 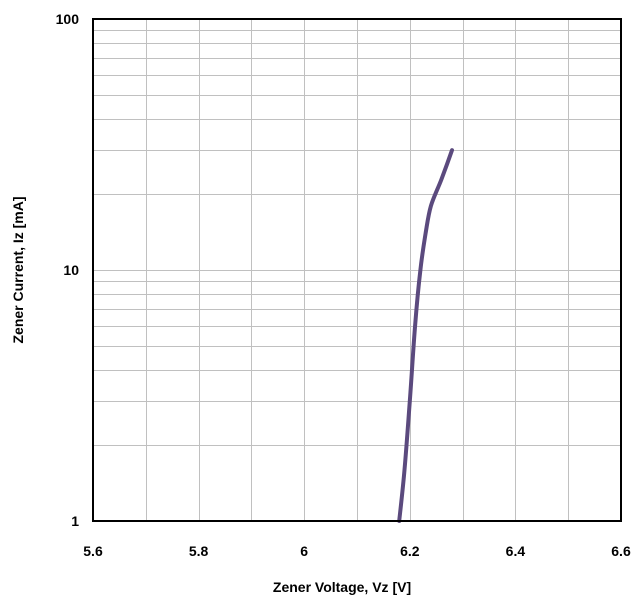 I want to click on x-tick-label: 5.8, so click(x=199, y=551).